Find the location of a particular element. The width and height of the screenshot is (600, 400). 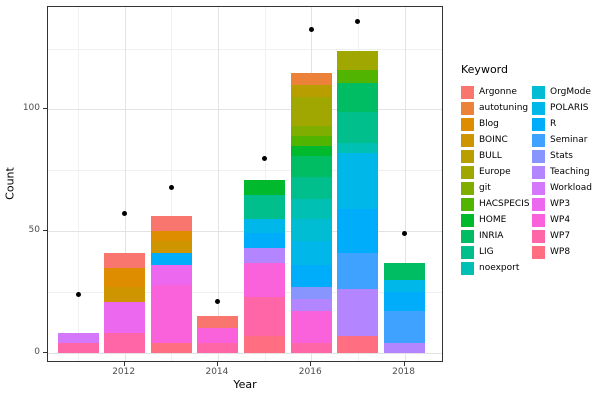

bar-segment-inria is located at coordinates (311, 166).